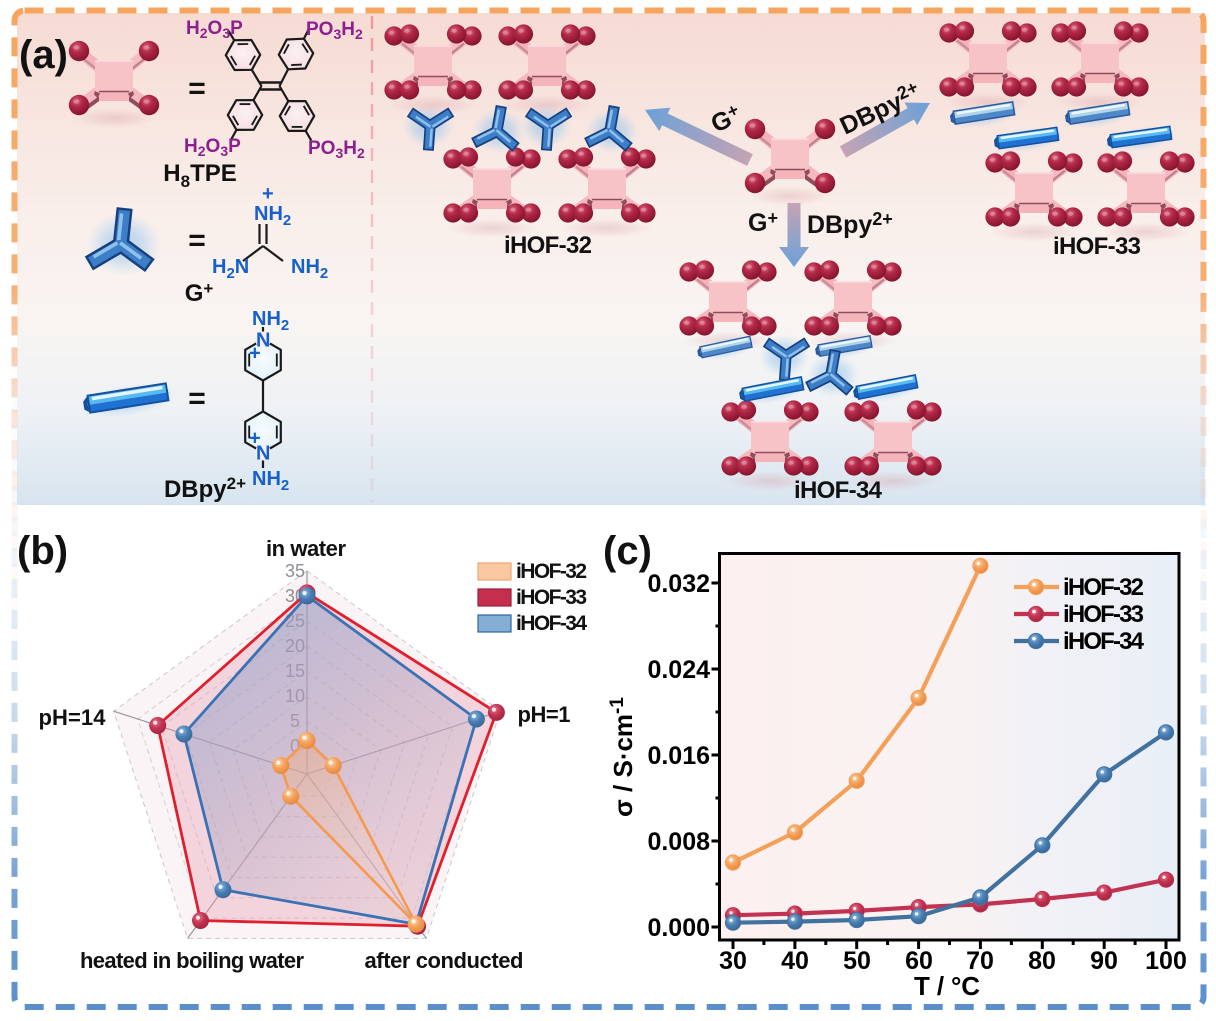 The width and height of the screenshot is (1216, 1021). I want to click on svg-text: 40, so click(795, 961).